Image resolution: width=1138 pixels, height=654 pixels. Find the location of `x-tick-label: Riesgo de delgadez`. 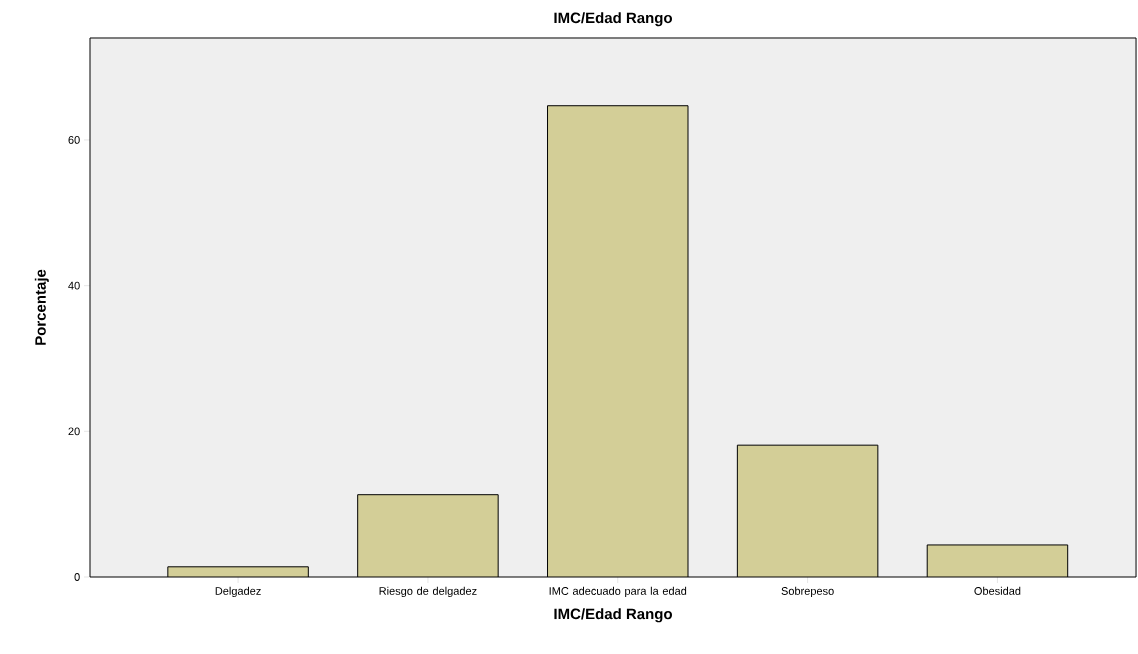

x-tick-label: Riesgo de delgadez is located at coordinates (428, 592).